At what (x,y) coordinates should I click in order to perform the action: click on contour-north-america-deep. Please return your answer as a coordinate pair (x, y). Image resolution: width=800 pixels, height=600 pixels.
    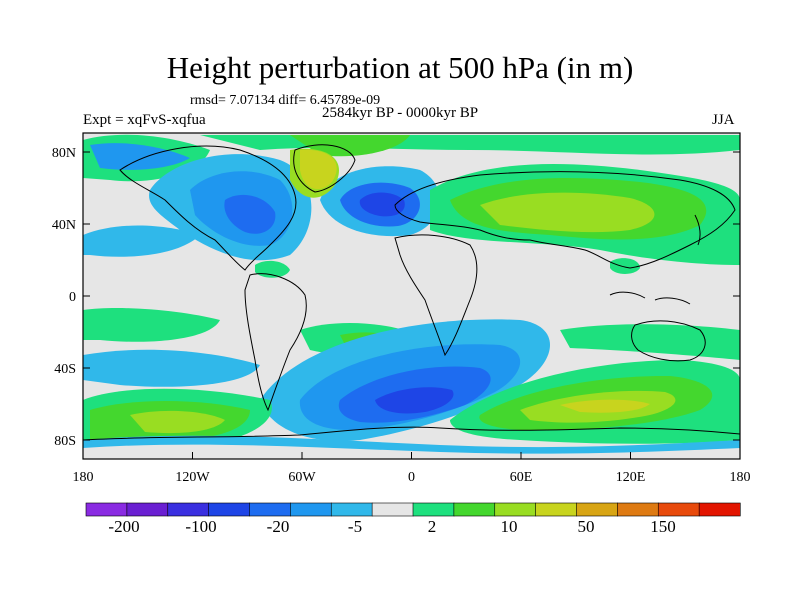
    Looking at the image, I should click on (250, 214).